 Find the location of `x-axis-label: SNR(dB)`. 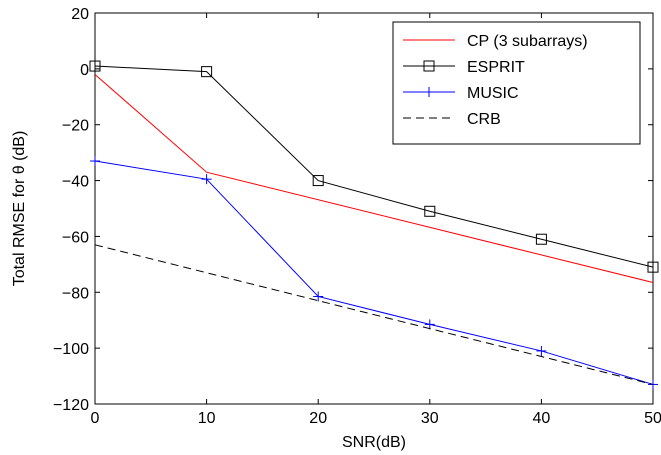

x-axis-label: SNR(dB) is located at coordinates (374, 442).